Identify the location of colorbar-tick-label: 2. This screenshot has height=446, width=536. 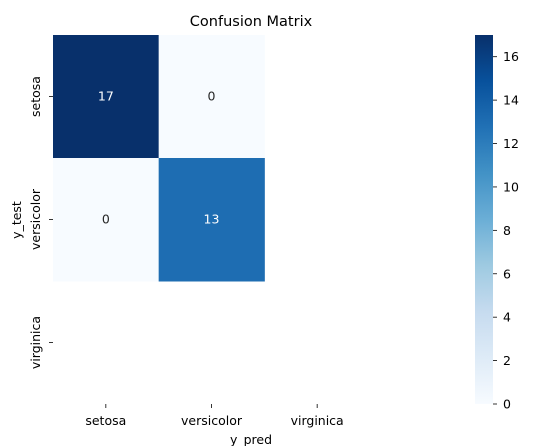
(507, 360).